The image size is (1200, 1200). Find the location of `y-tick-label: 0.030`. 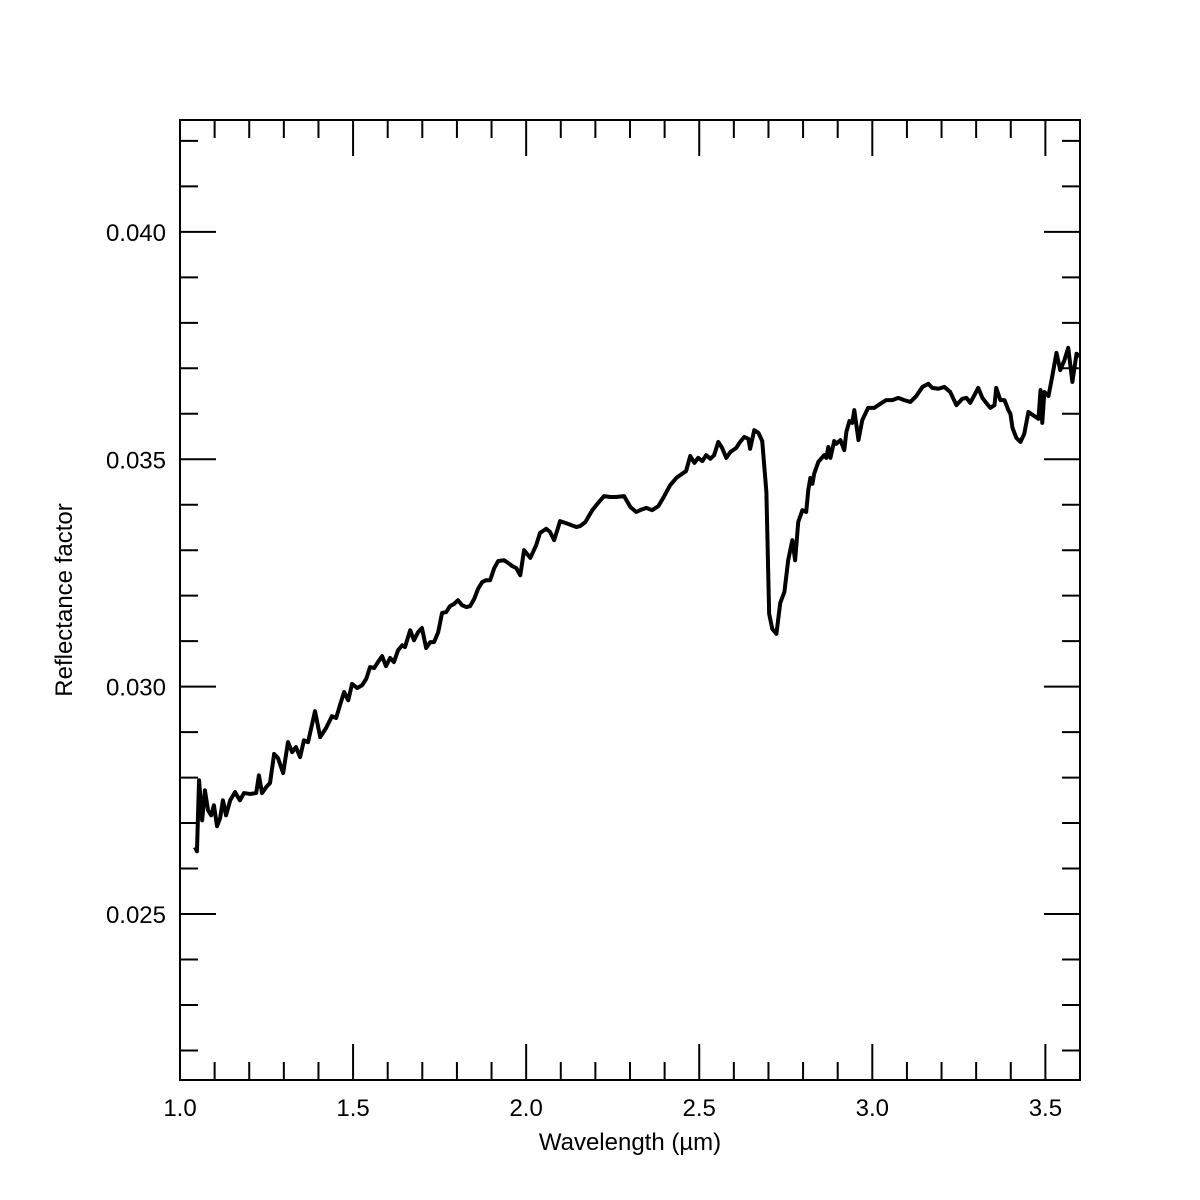

y-tick-label: 0.030 is located at coordinates (136, 688).